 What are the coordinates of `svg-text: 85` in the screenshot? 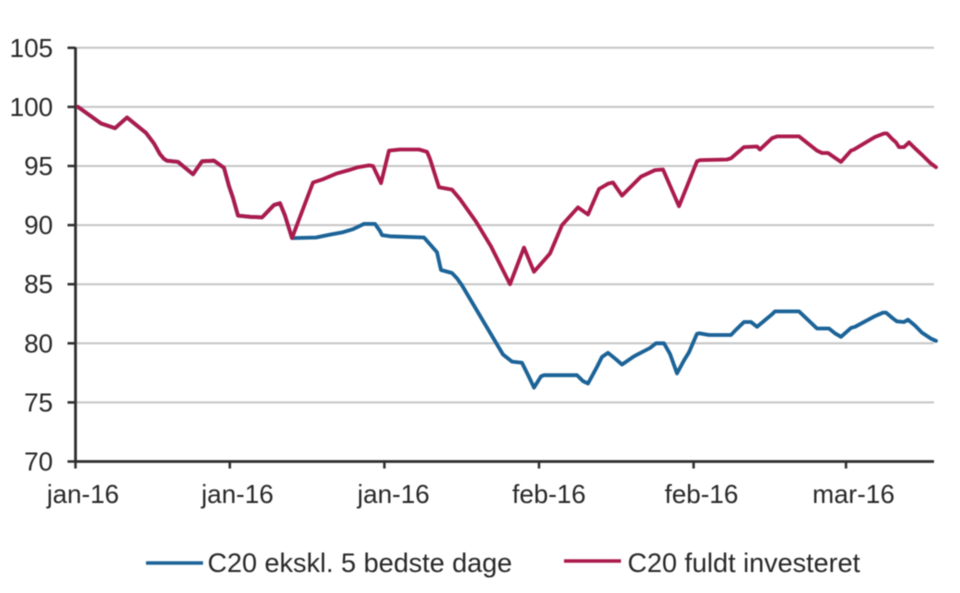 It's located at (38, 284).